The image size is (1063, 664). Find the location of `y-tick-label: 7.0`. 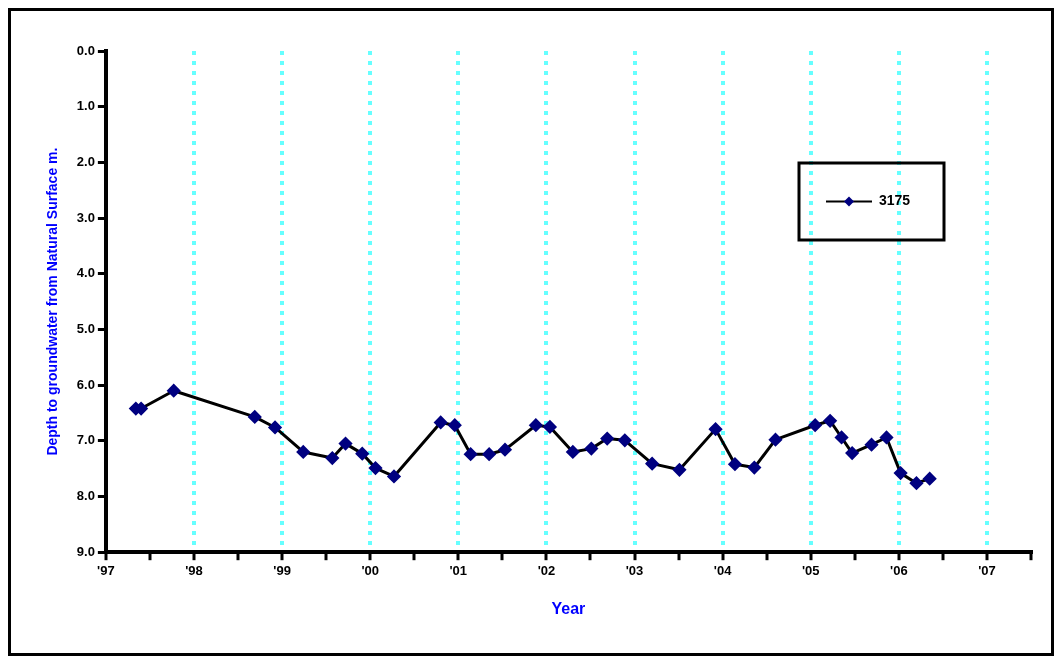

y-tick-label: 7.0 is located at coordinates (85, 440).